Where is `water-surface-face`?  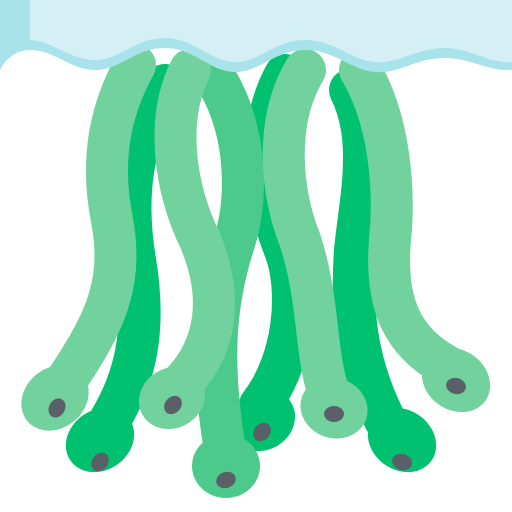 water-surface-face is located at coordinates (271, 31).